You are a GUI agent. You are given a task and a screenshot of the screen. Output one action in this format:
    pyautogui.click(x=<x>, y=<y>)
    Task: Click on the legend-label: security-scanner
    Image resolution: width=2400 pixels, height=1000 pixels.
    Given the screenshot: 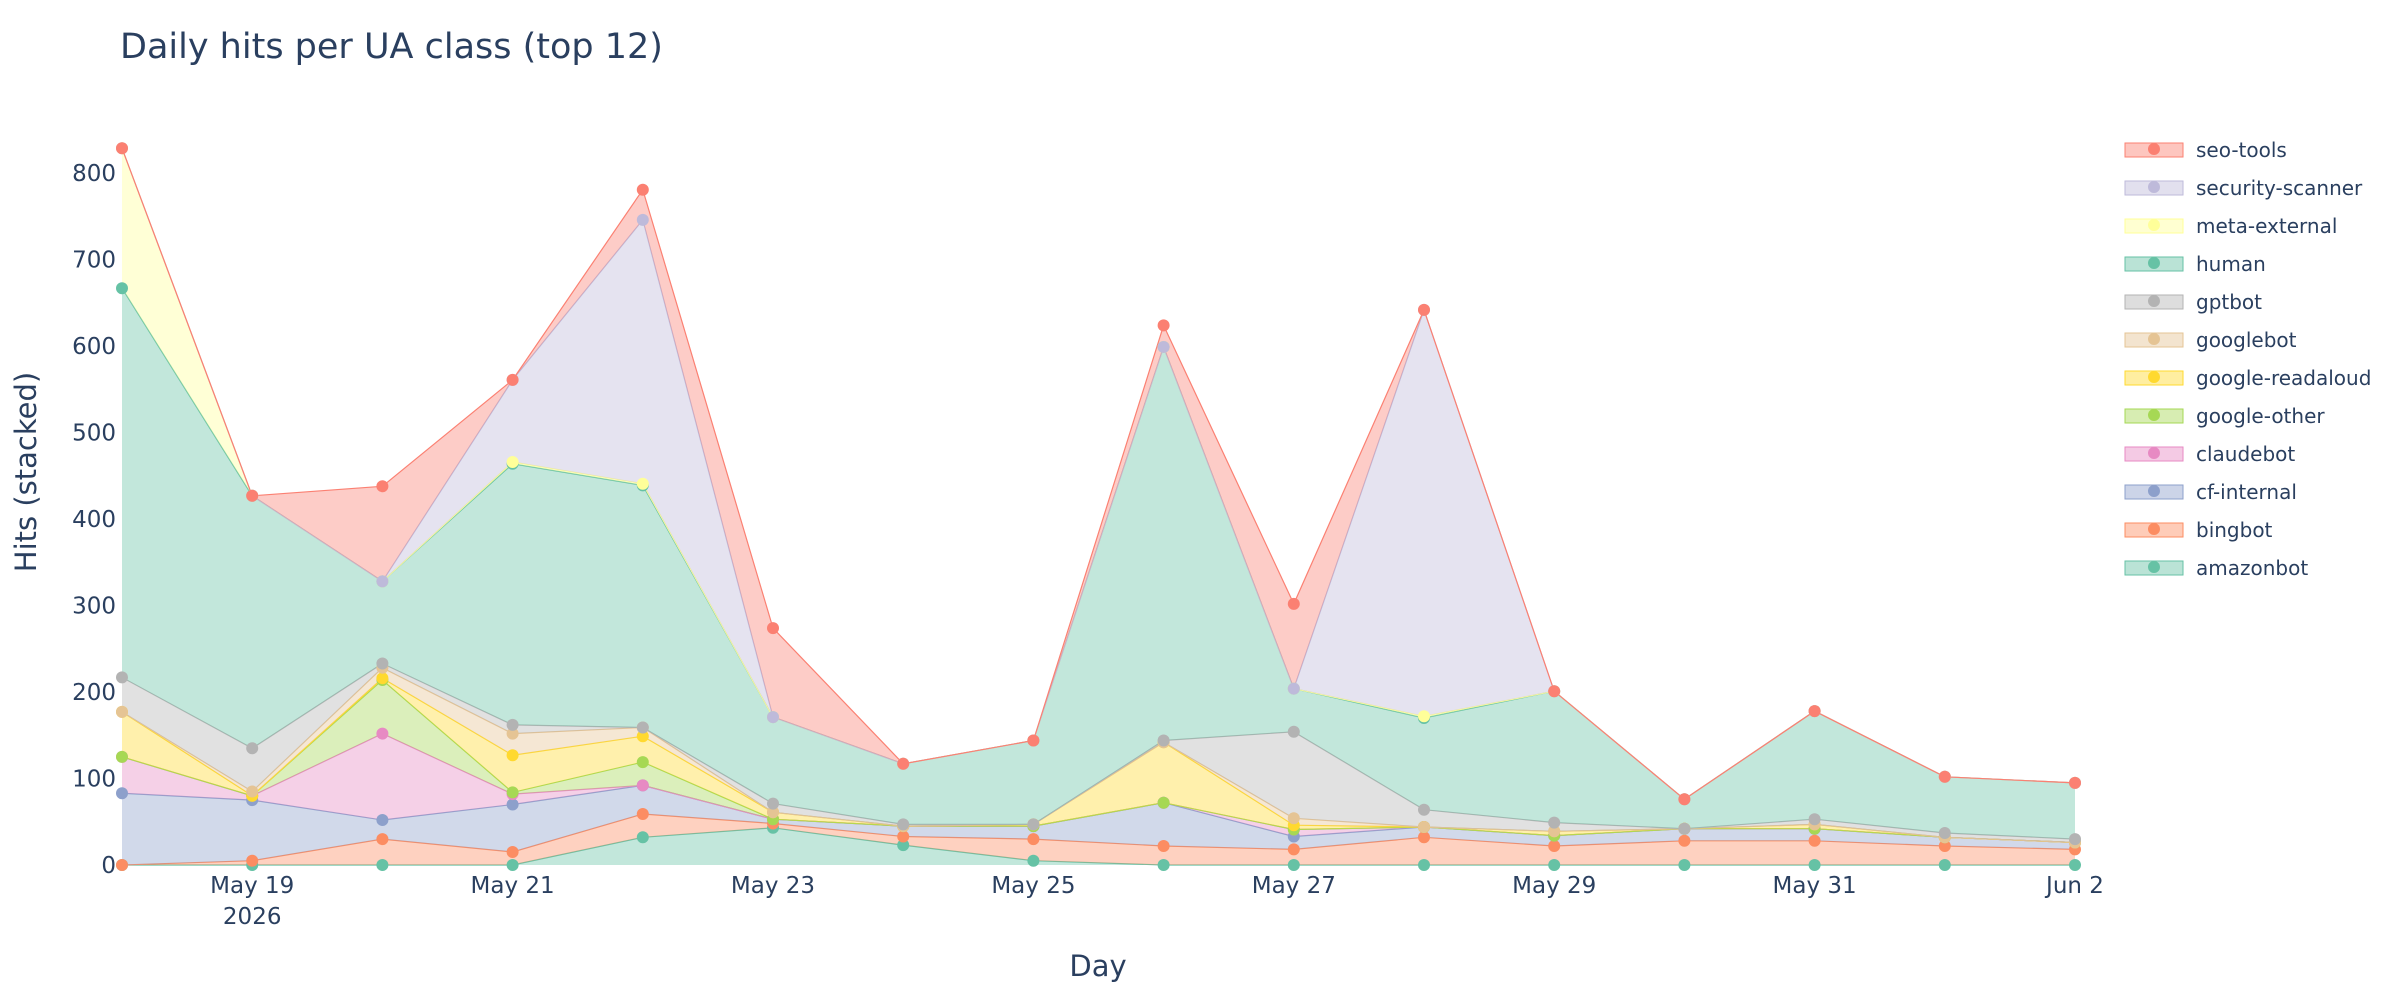 What is the action you would take?
    pyautogui.click(x=2279, y=188)
    